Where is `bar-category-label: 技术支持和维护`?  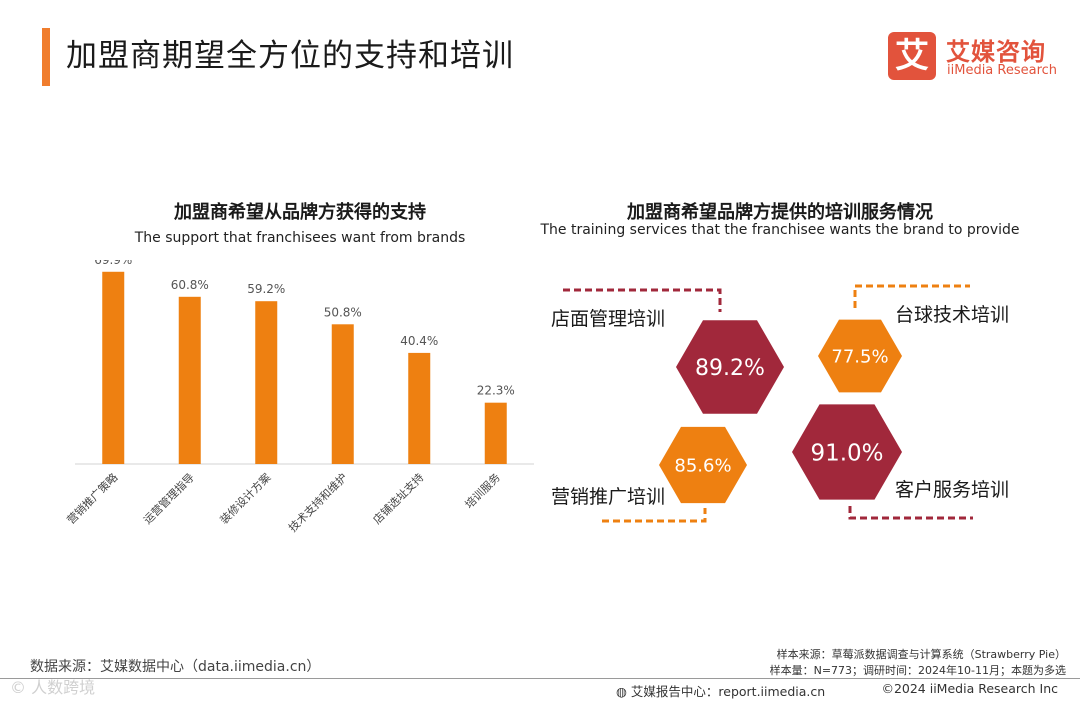 bar-category-label: 技术支持和维护 is located at coordinates (318, 502).